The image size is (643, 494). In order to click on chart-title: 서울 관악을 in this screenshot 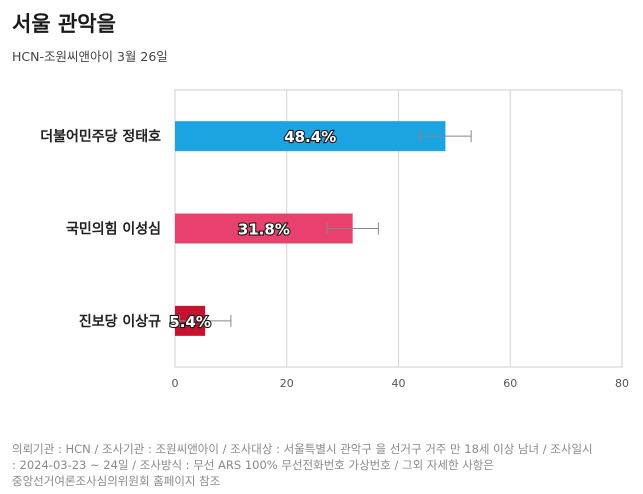, I will do `click(64, 24)`.